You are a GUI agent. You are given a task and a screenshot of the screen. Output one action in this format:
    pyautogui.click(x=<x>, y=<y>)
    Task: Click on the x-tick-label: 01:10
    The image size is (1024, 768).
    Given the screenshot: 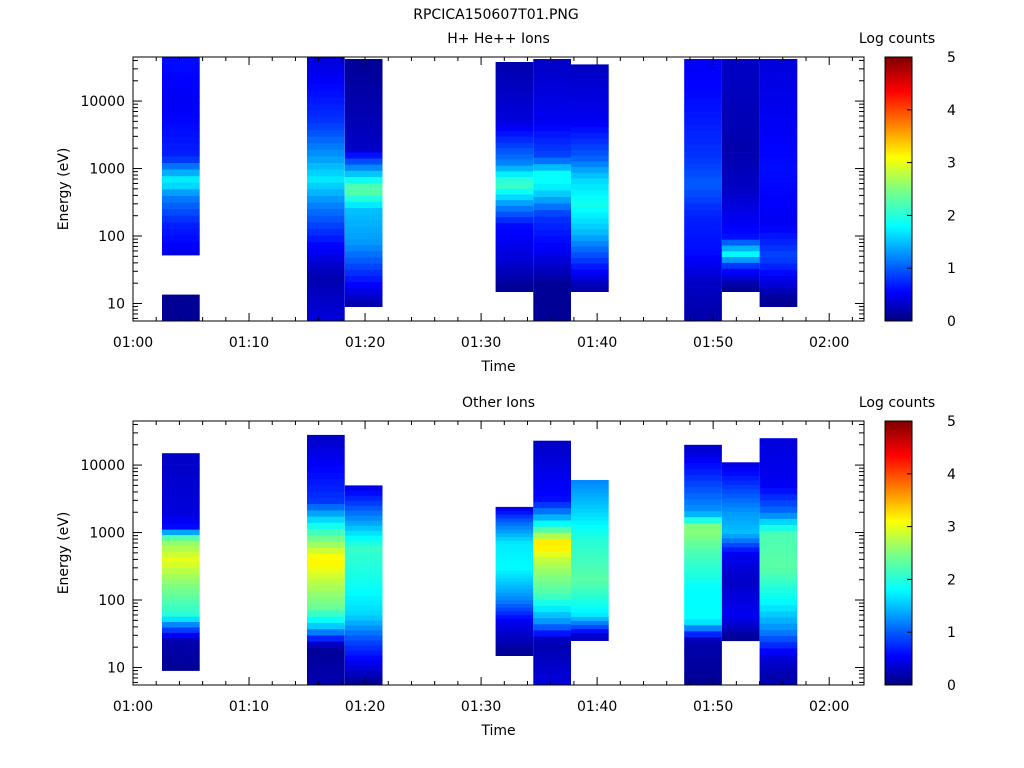 What is the action you would take?
    pyautogui.click(x=249, y=707)
    